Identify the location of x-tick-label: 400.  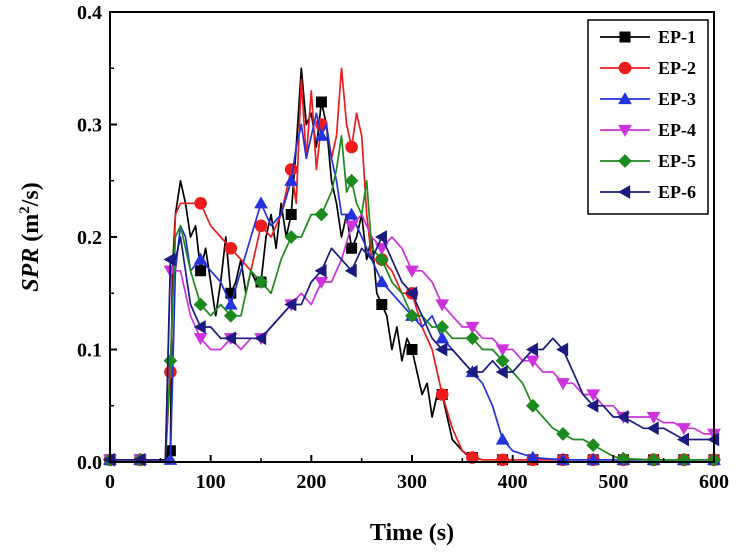
(513, 482).